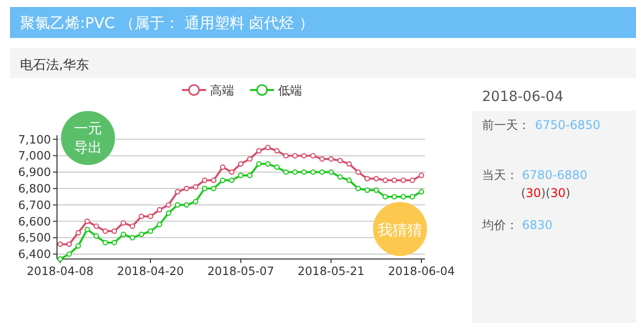 This screenshot has height=323, width=636. I want to click on y-tick-label: 6,600, so click(34, 221).